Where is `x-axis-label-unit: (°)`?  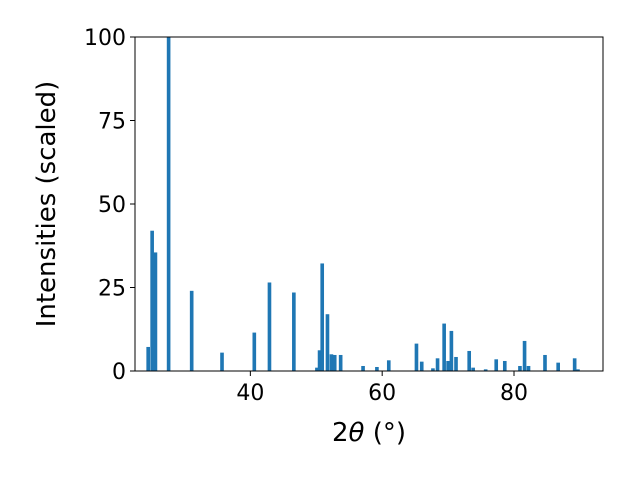 x-axis-label-unit: (°) is located at coordinates (385, 433).